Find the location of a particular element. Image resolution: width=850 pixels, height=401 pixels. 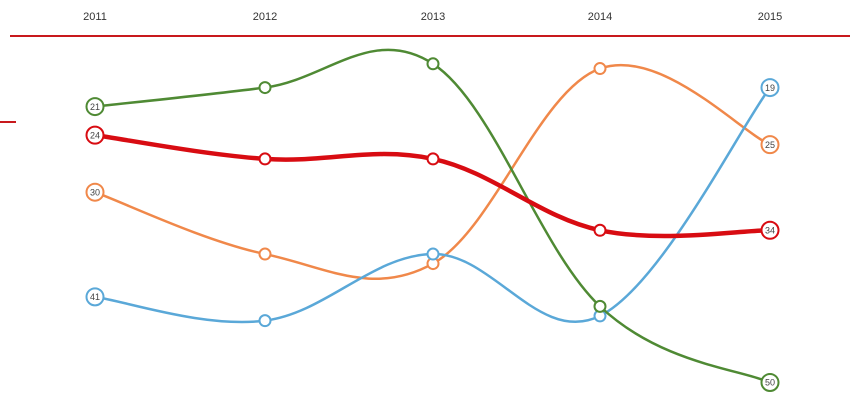

x-tick-label: 2011 is located at coordinates (95, 17).